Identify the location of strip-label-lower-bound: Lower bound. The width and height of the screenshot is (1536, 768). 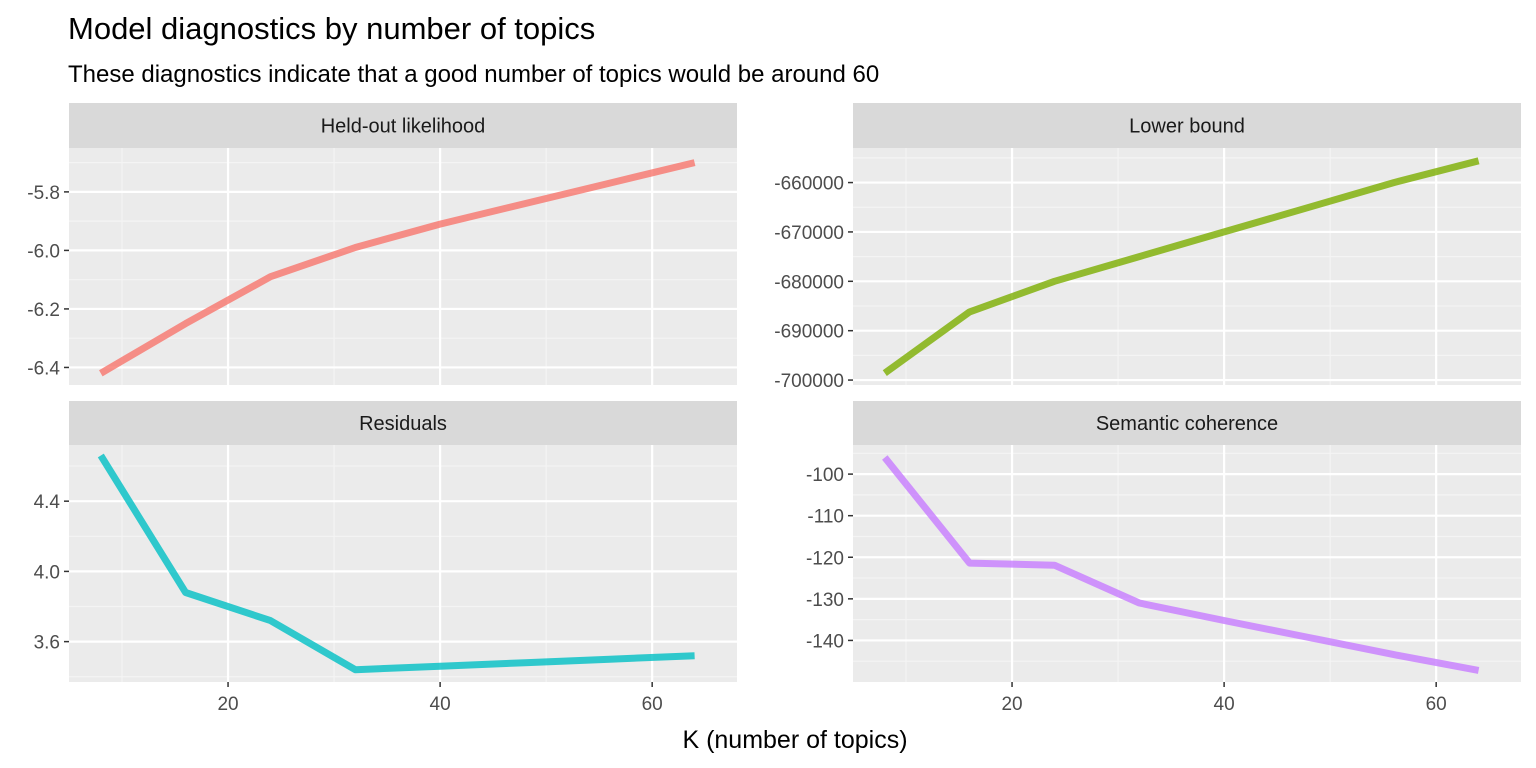
(1187, 127).